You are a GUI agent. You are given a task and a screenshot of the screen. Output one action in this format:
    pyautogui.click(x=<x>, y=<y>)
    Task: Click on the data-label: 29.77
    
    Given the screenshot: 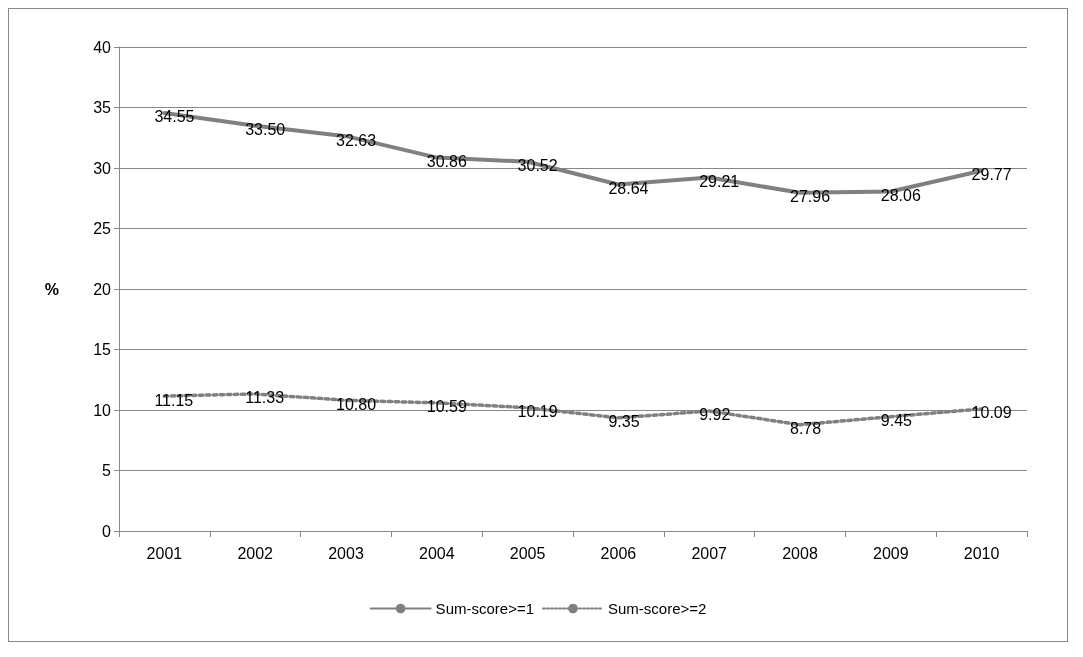 What is the action you would take?
    pyautogui.click(x=991, y=175)
    